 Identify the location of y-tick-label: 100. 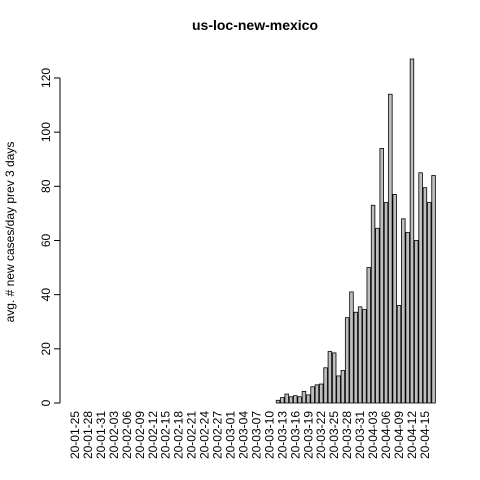
(46, 132).